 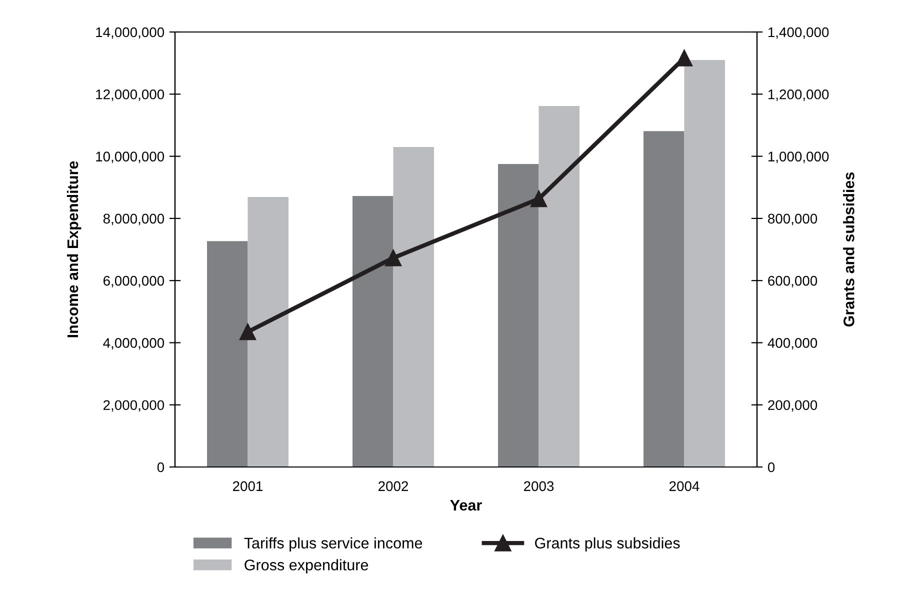 I want to click on y-tick-label: 0, so click(x=160, y=467).